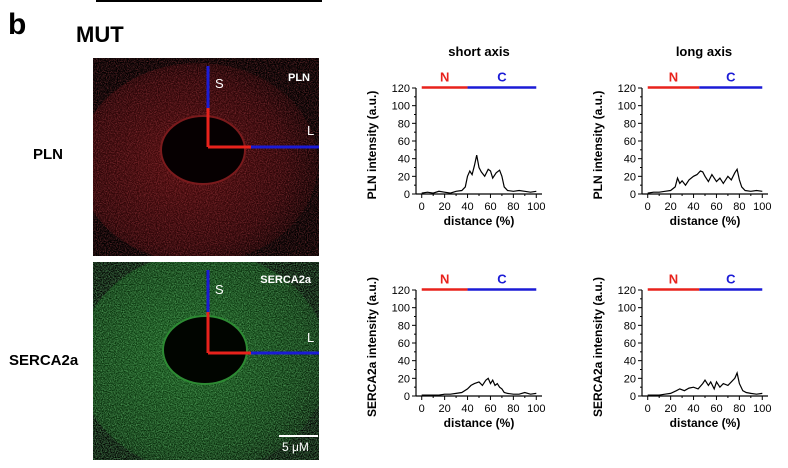 Image resolution: width=788 pixels, height=468 pixels. Describe the element at coordinates (513, 409) in the screenshot. I see `plot-2-x-tick-label: 80` at that location.